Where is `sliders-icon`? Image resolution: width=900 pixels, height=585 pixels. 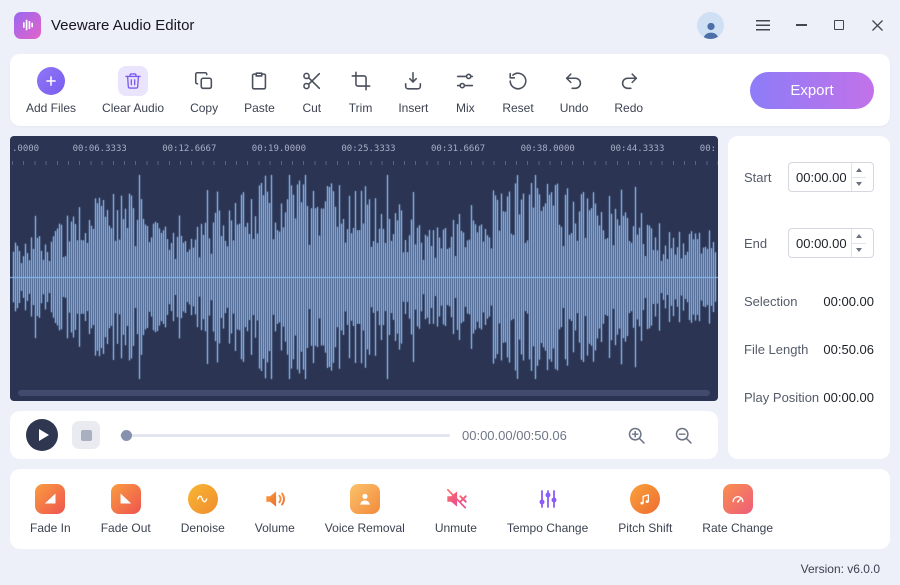
sliders-icon is located at coordinates (548, 499).